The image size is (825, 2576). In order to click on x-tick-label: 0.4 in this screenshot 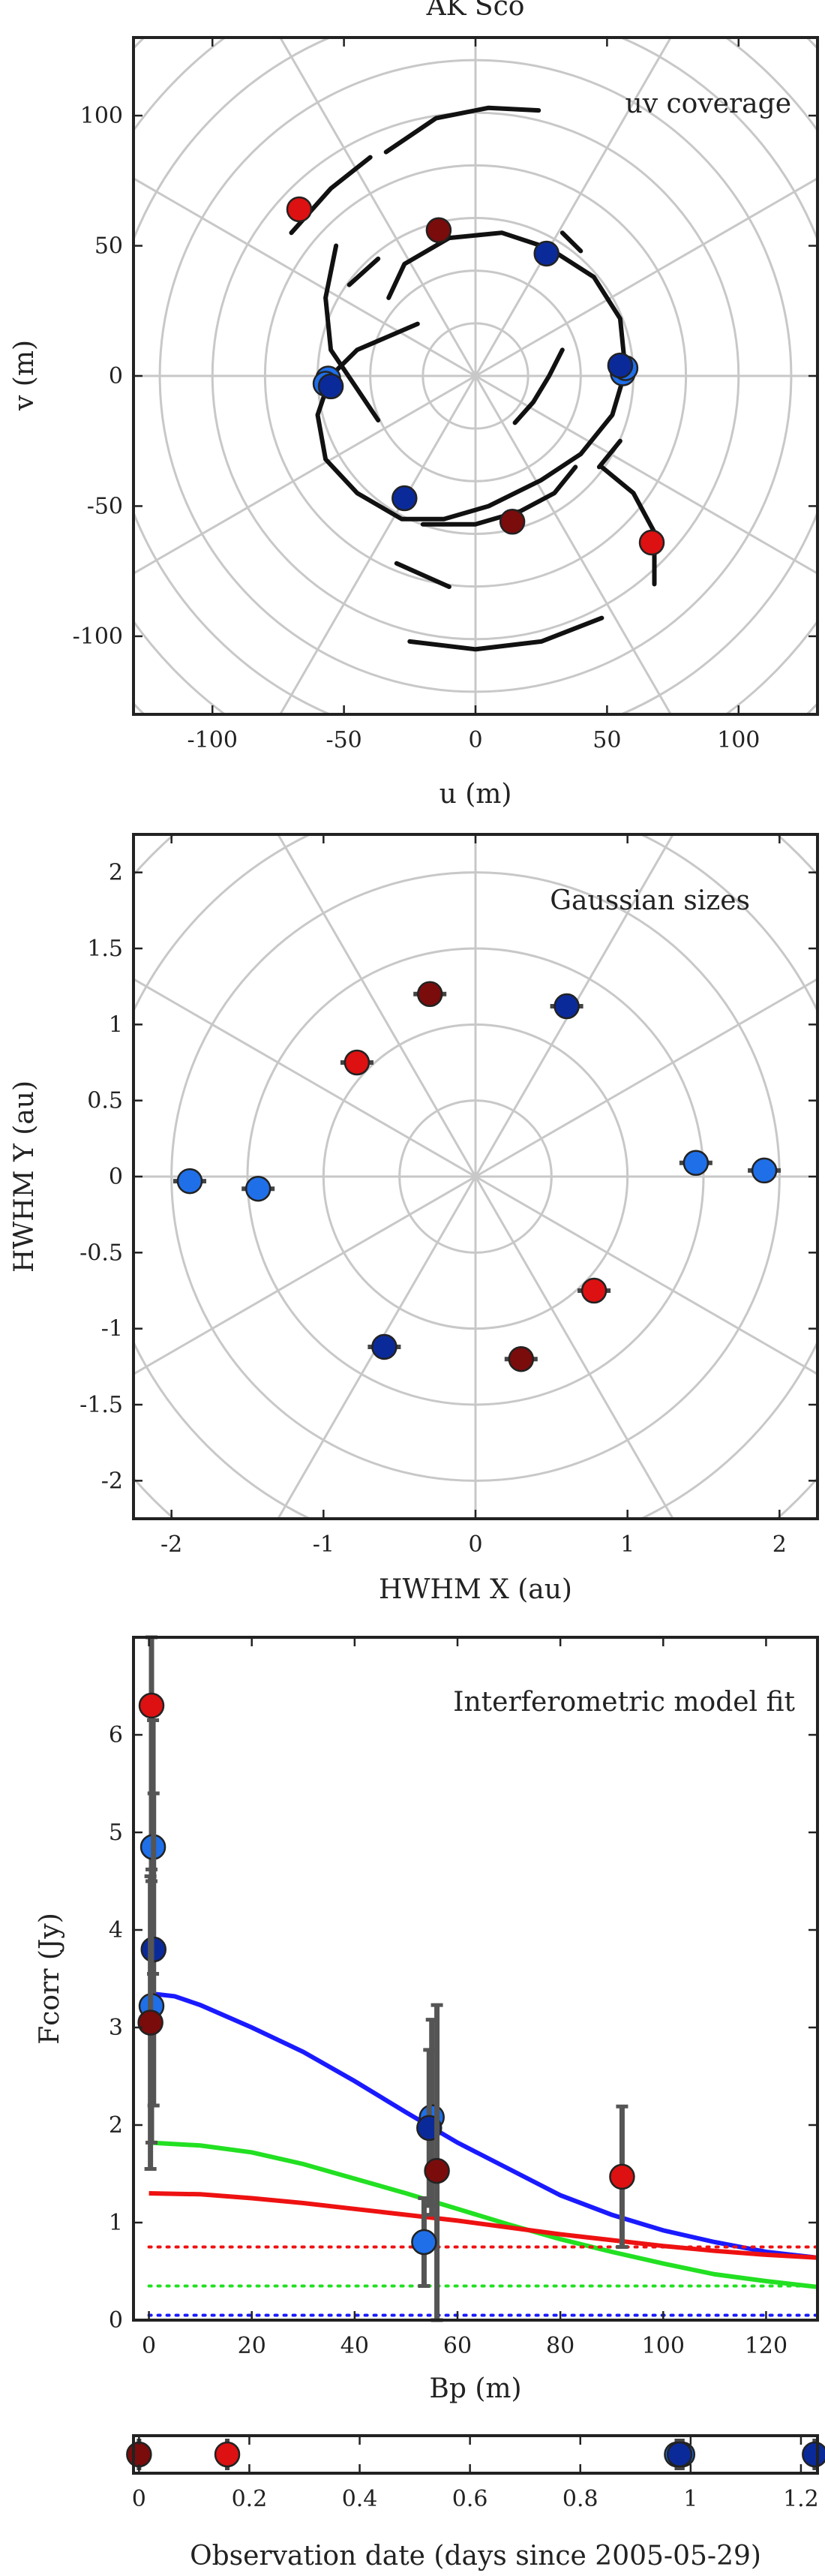, I will do `click(360, 2499)`.